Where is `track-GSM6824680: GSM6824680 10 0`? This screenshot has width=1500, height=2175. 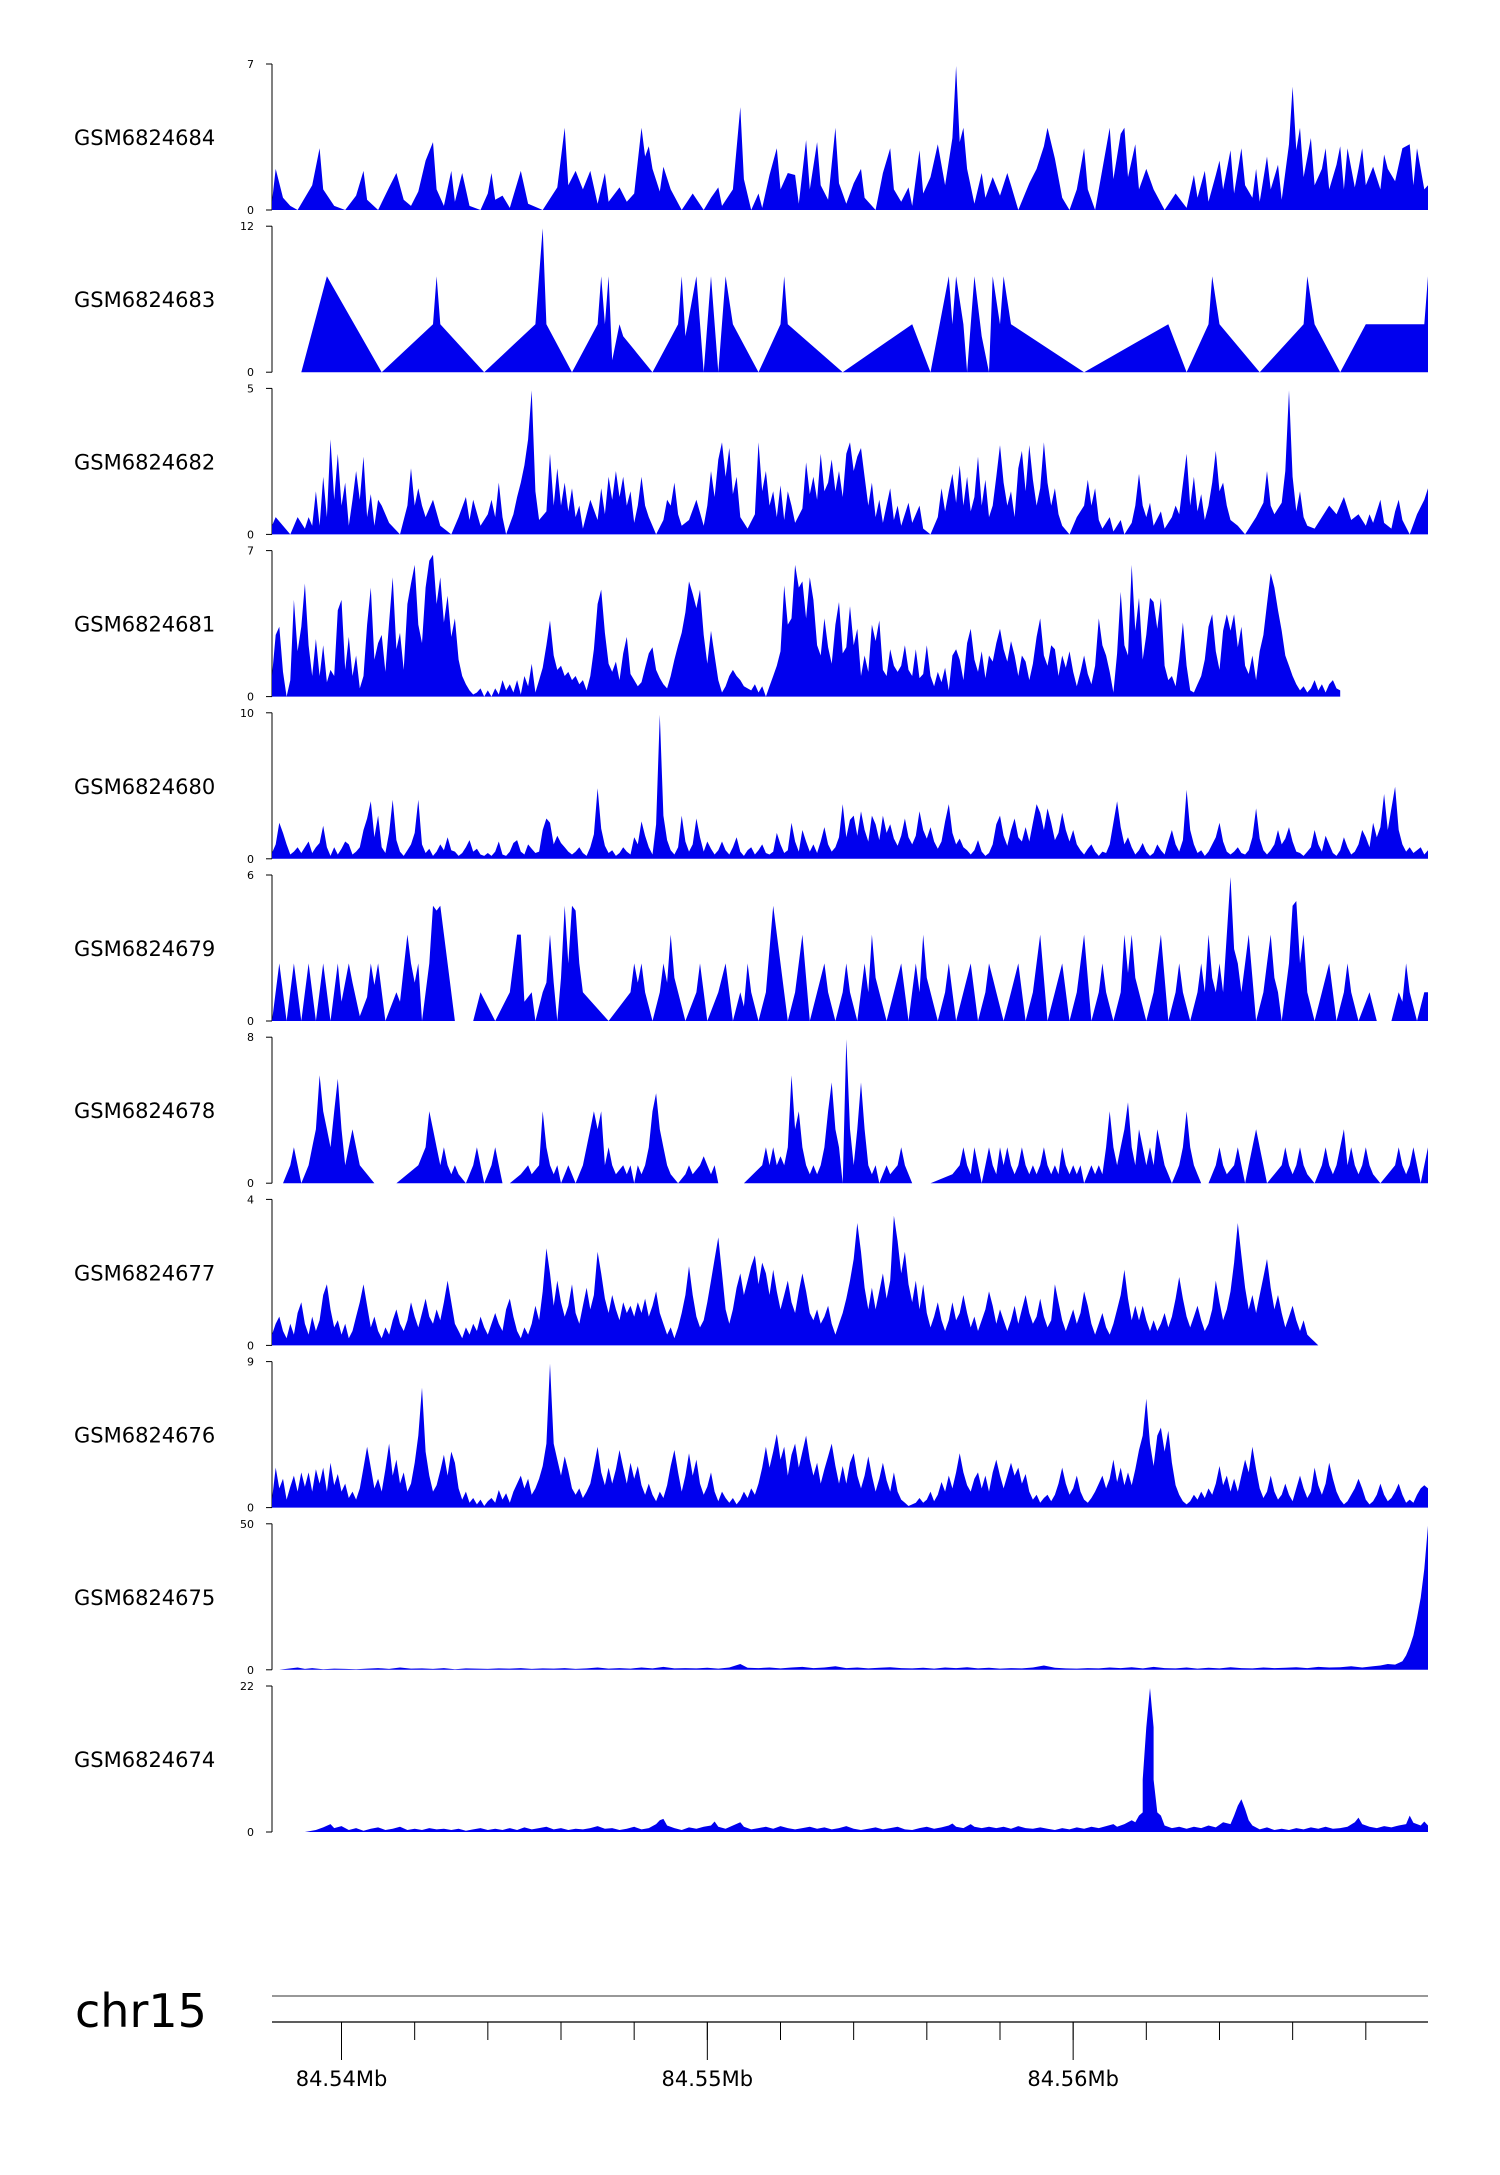
track-GSM6824680: GSM6824680 10 0 is located at coordinates (751, 786).